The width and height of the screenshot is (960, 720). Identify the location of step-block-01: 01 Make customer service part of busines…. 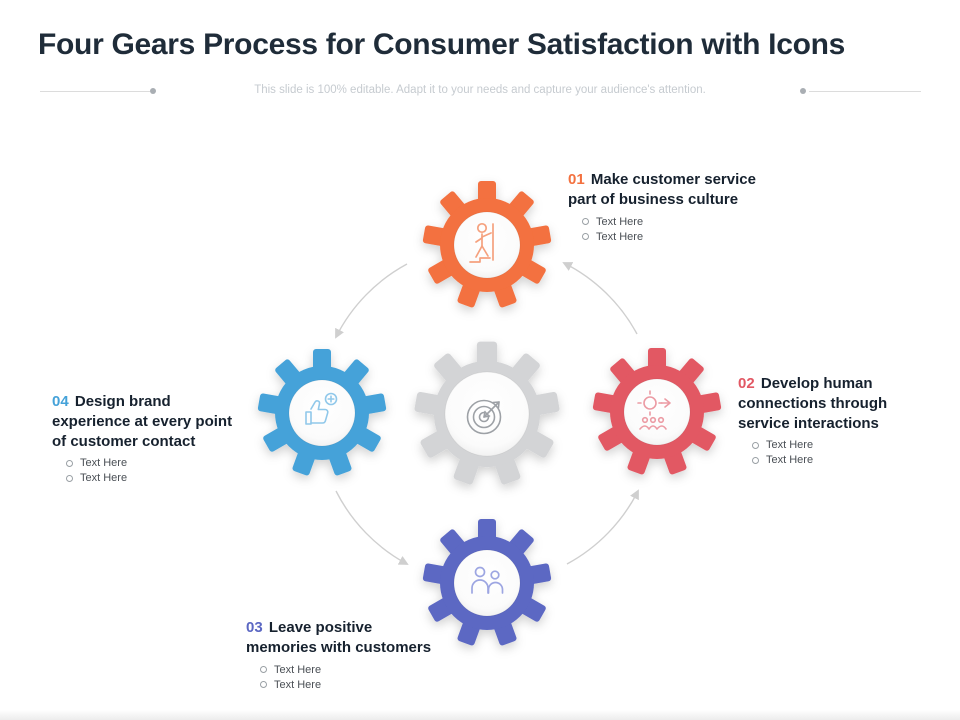
(673, 206).